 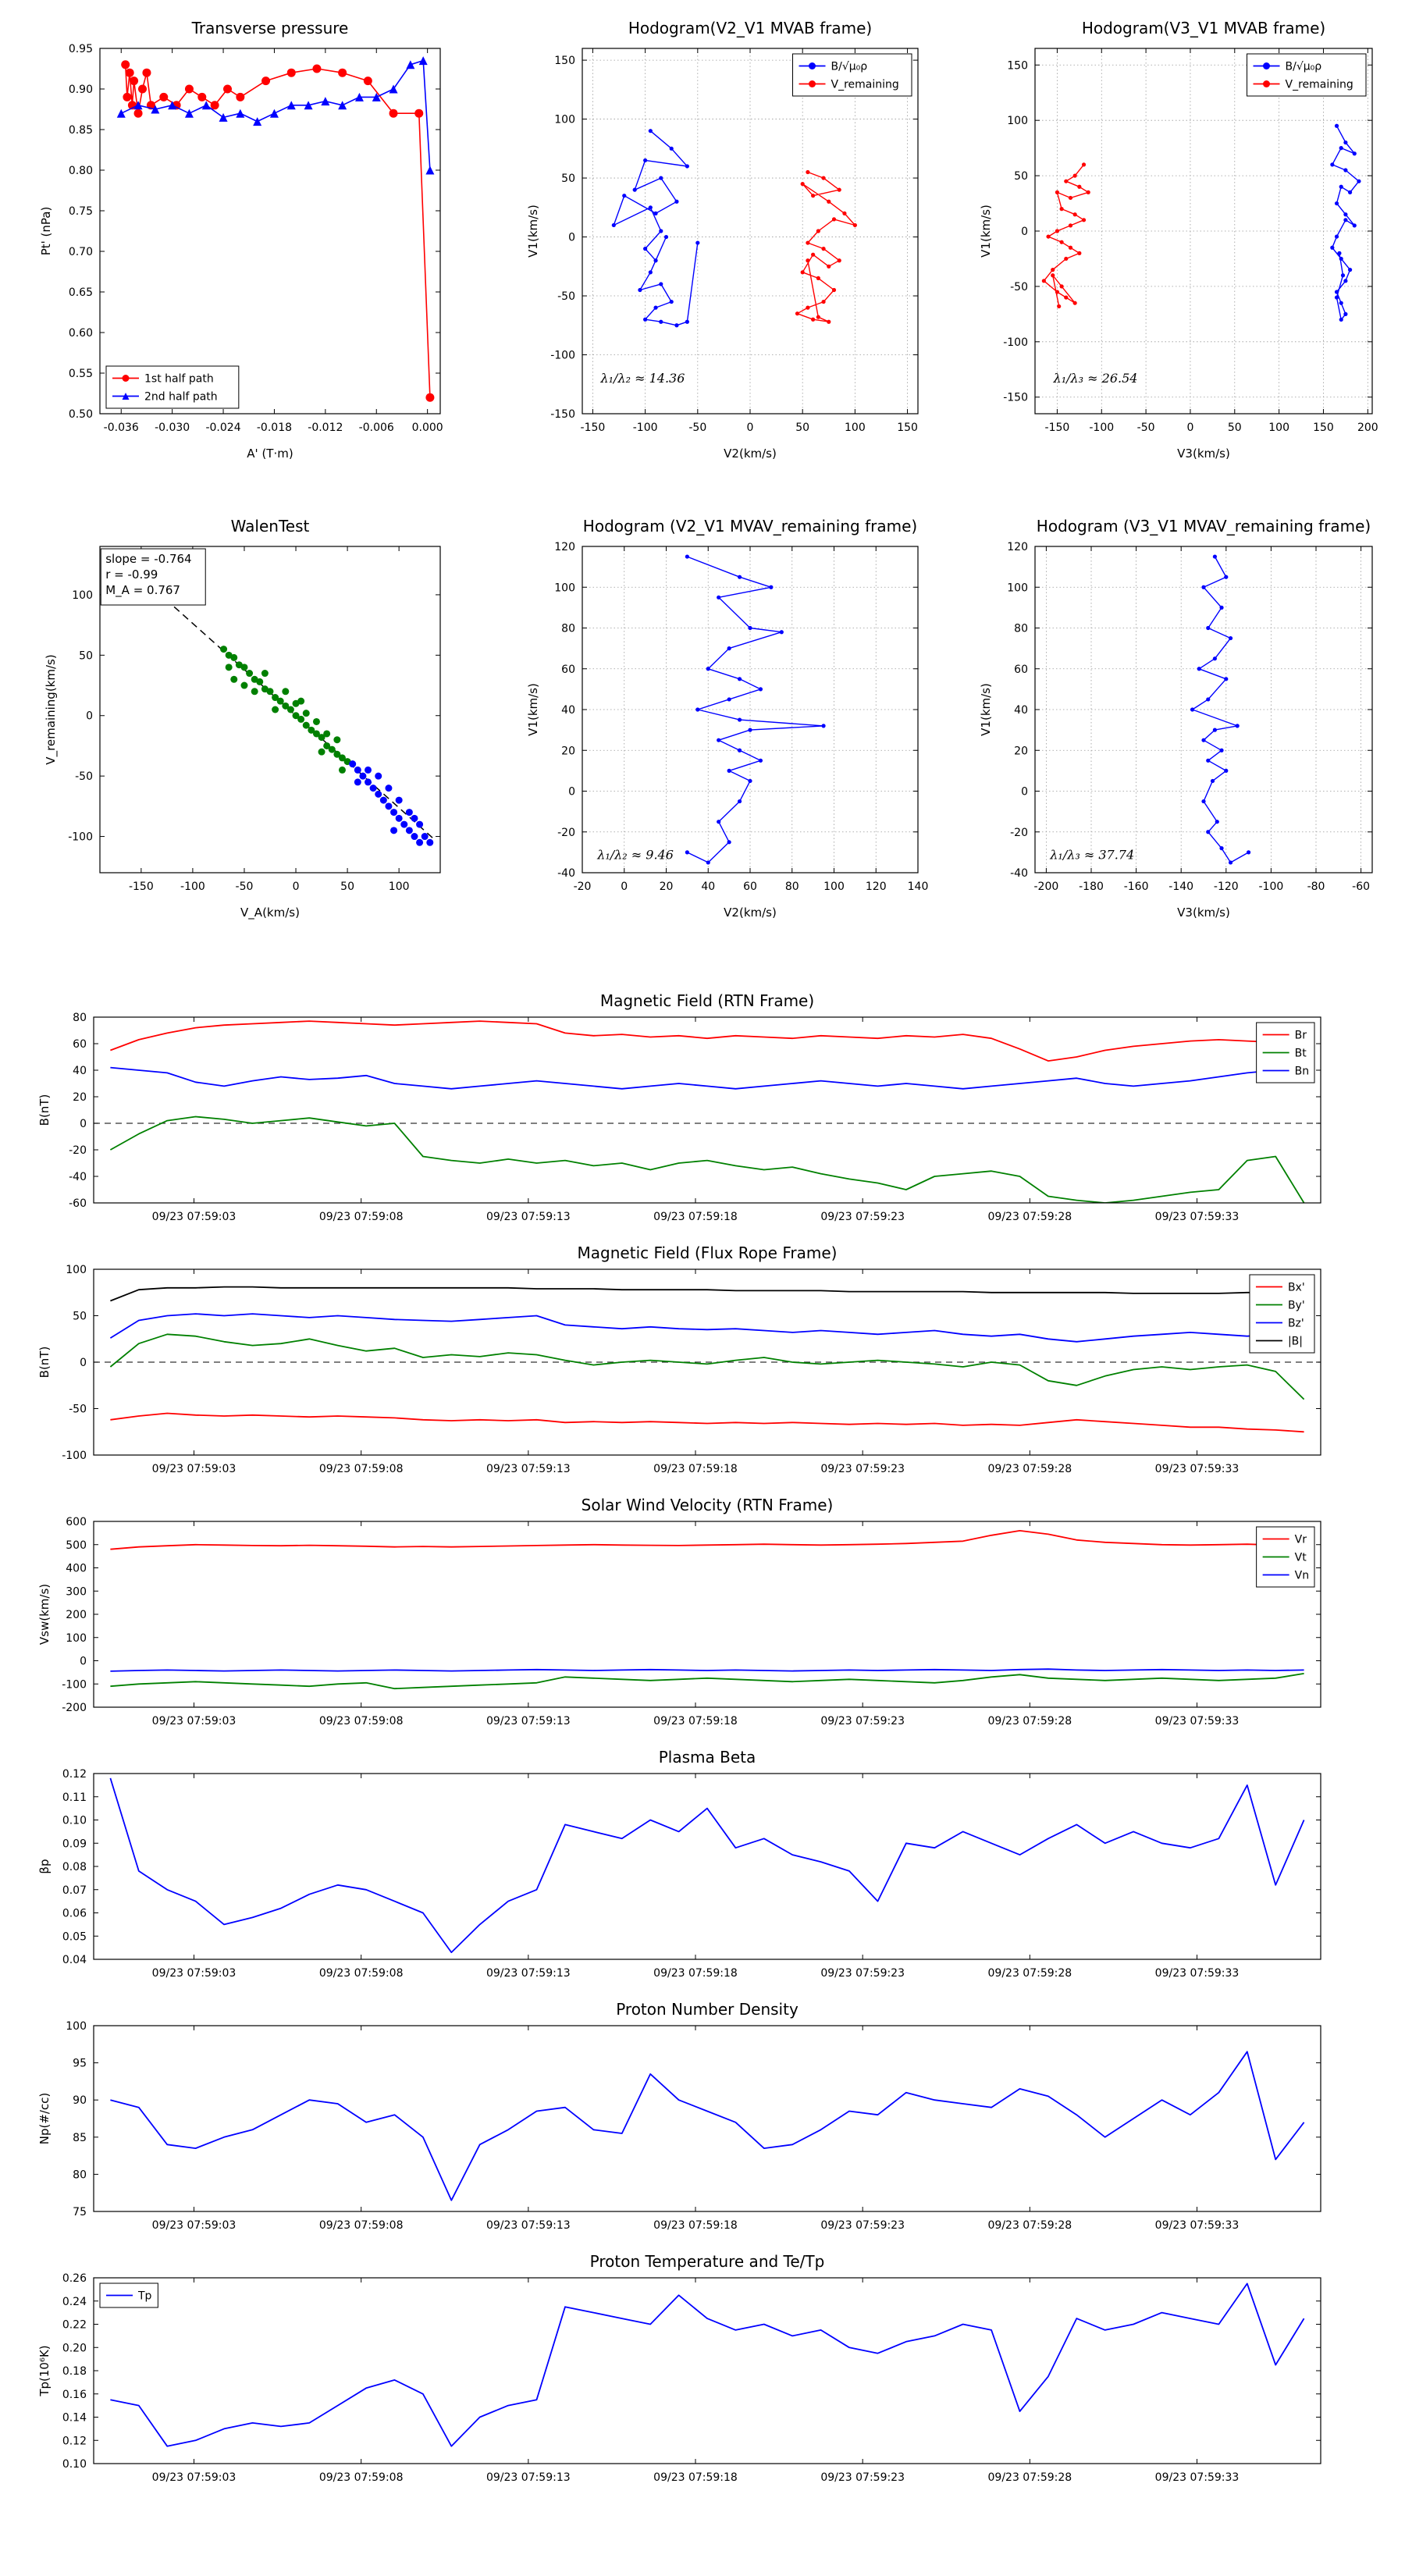 What do you see at coordinates (1286, 1052) in the screenshot?
I see `legend: Br Bt Bn` at bounding box center [1286, 1052].